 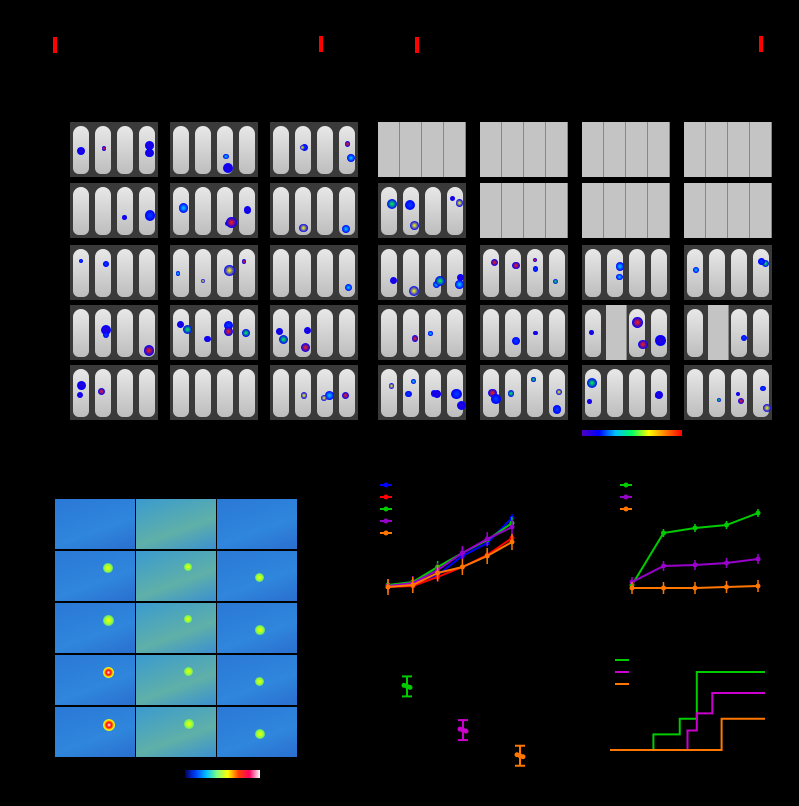 I want to click on panel-marker-b, so click(x=321, y=44).